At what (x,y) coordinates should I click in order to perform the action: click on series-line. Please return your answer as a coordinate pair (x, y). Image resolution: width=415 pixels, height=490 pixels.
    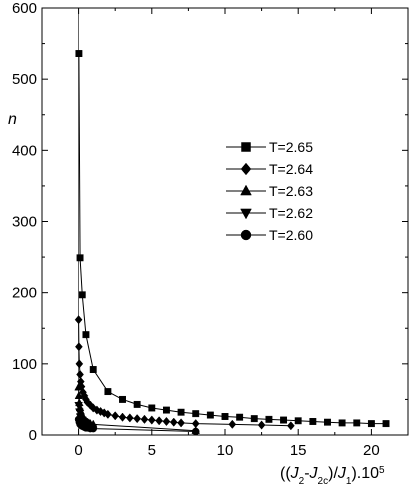
    Looking at the image, I should click on (184, 373).